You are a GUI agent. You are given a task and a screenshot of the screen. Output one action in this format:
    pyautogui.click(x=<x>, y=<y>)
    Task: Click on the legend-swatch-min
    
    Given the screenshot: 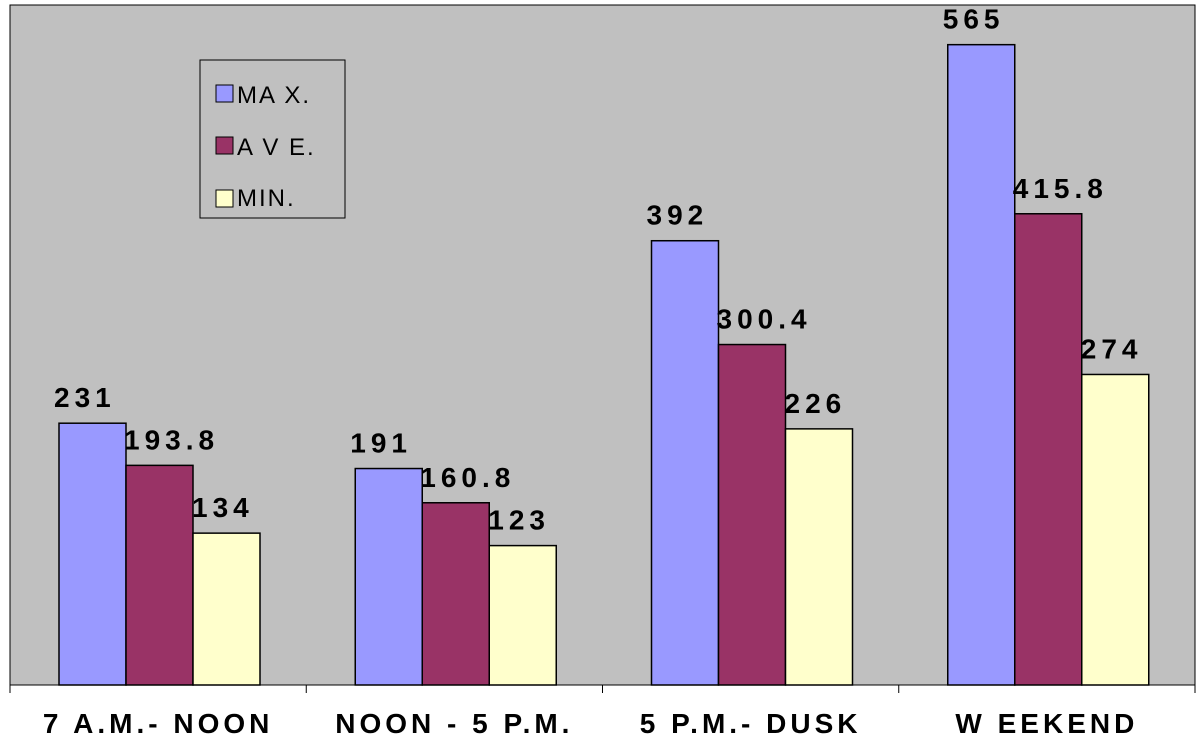 What is the action you would take?
    pyautogui.click(x=224, y=198)
    